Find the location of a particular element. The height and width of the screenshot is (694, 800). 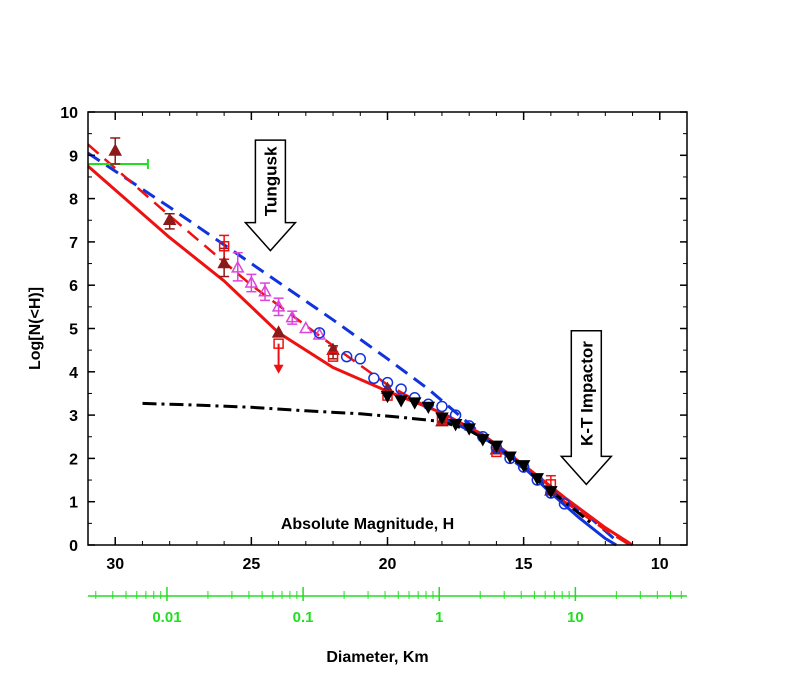

x-tick-label: 10 is located at coordinates (660, 564).